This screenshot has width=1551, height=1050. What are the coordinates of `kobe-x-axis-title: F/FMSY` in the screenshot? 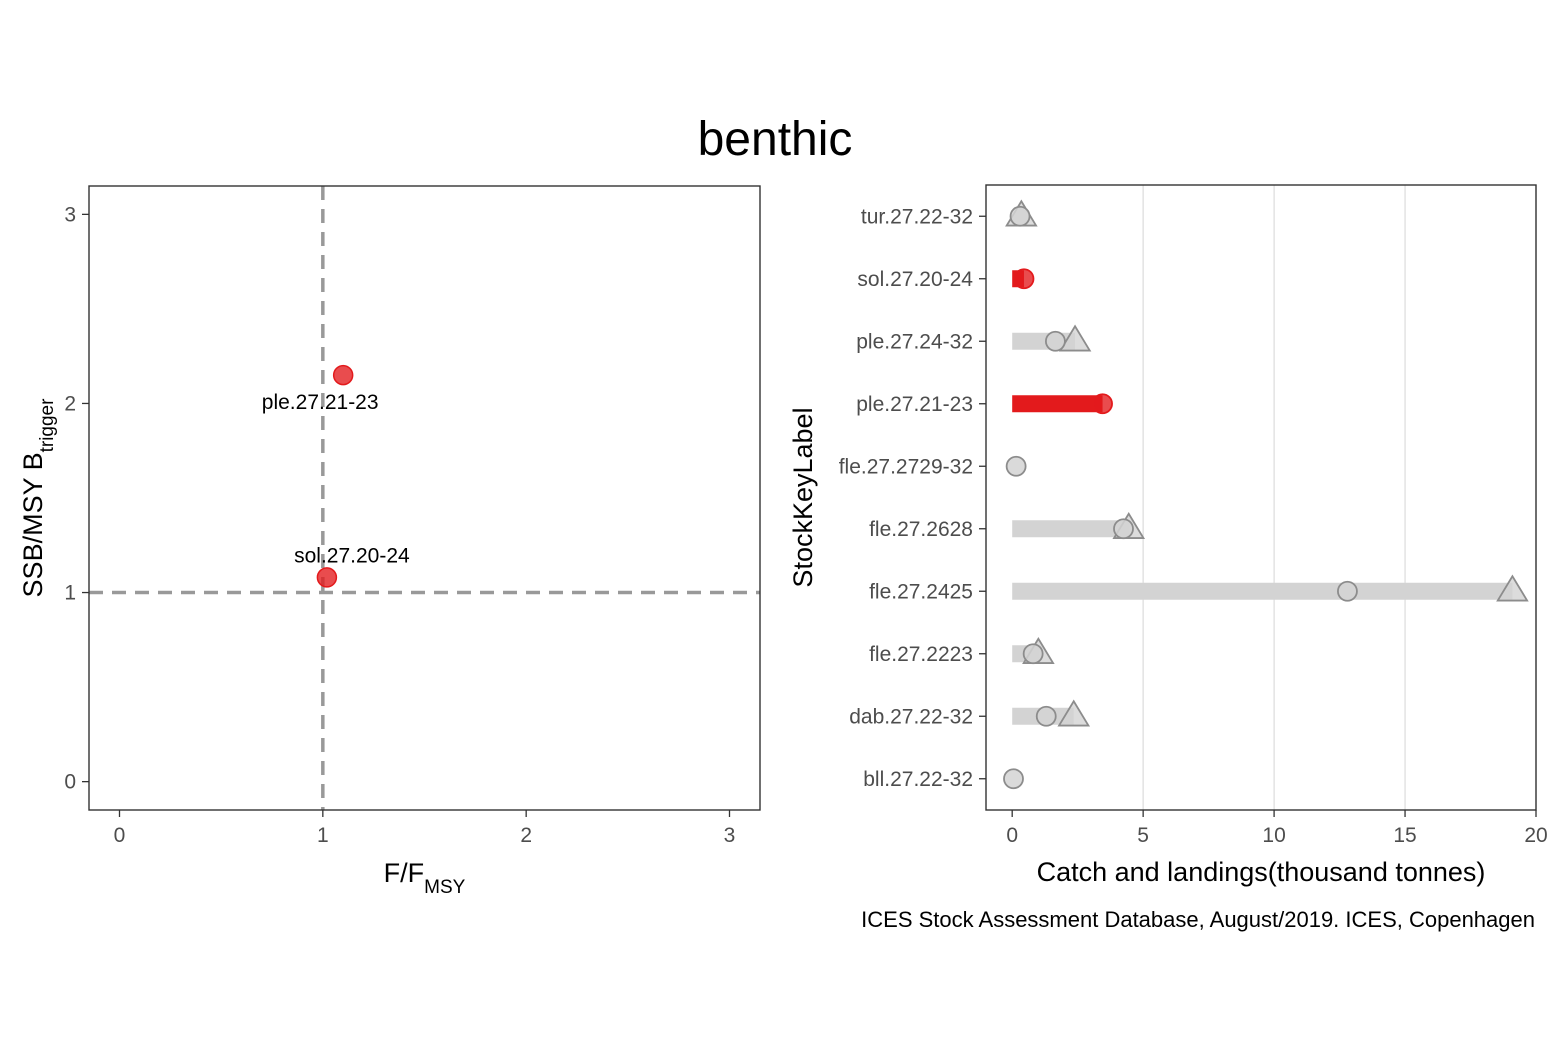 It's located at (425, 878).